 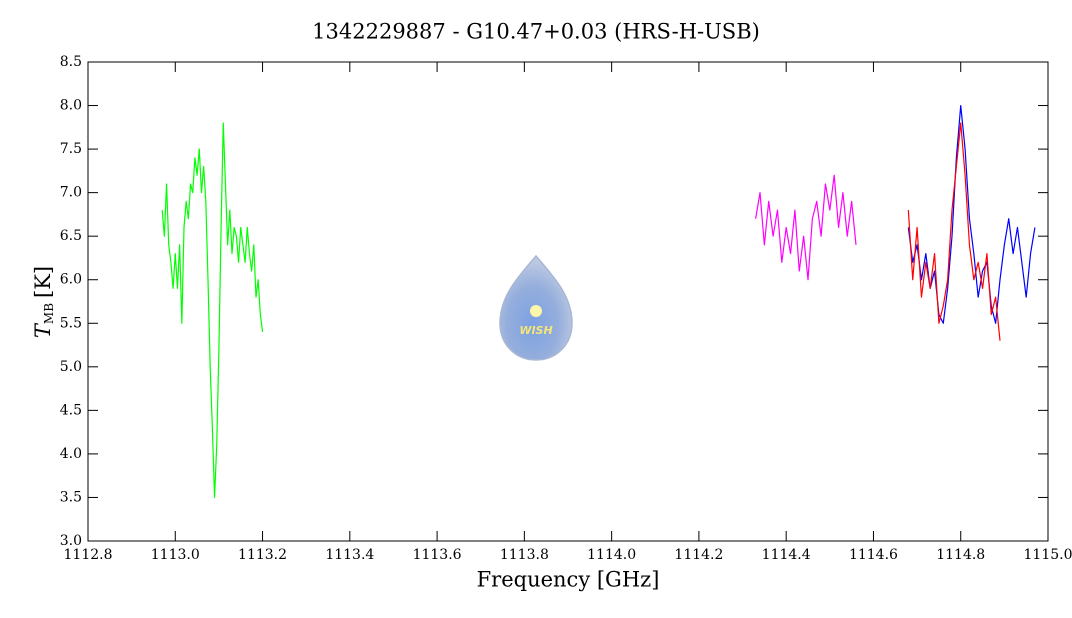 What do you see at coordinates (873, 555) in the screenshot?
I see `x-tick-label: 1114.6` at bounding box center [873, 555].